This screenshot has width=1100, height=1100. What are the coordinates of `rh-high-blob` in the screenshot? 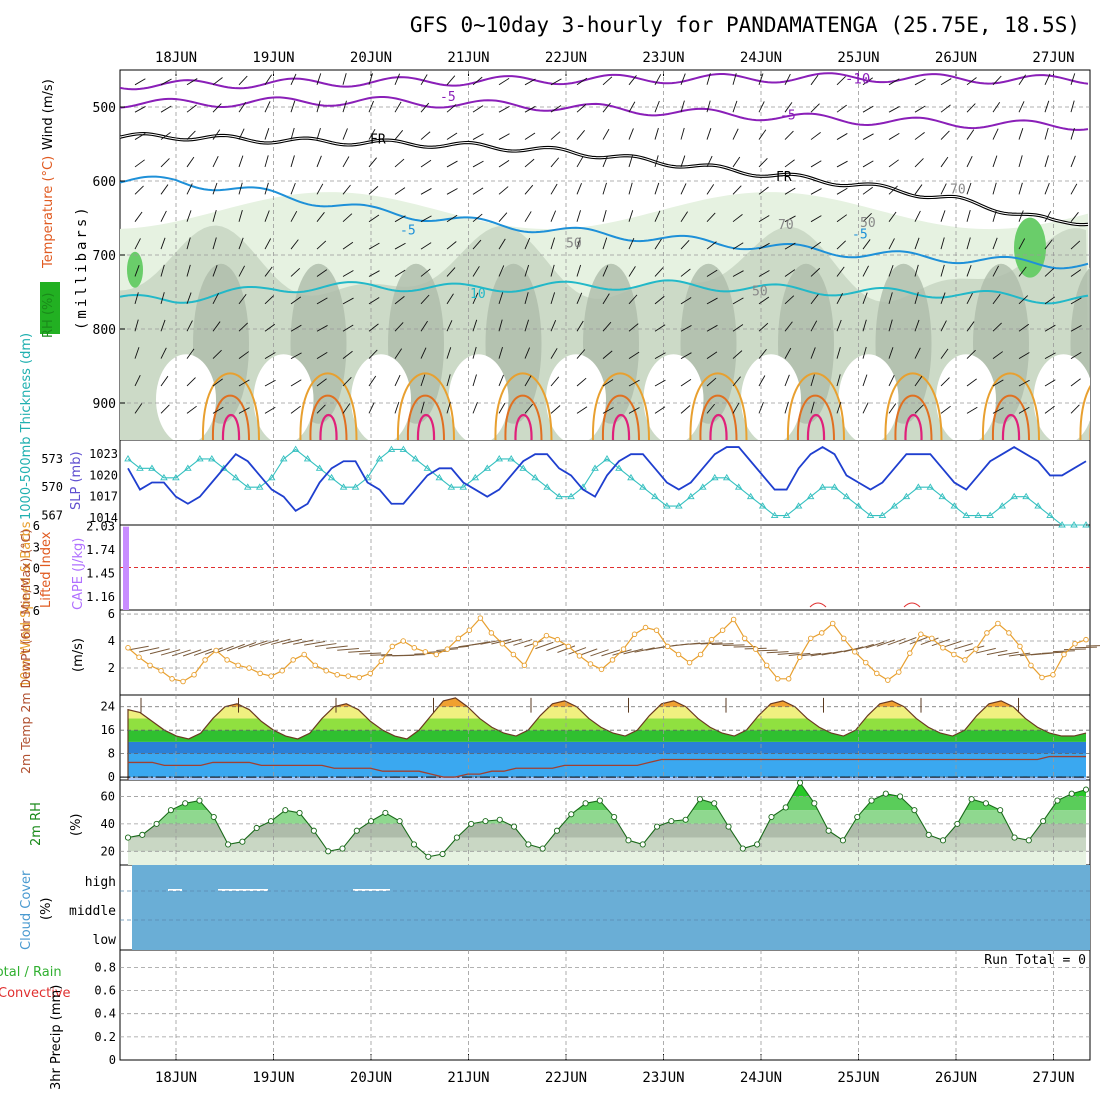 It's located at (1030, 247).